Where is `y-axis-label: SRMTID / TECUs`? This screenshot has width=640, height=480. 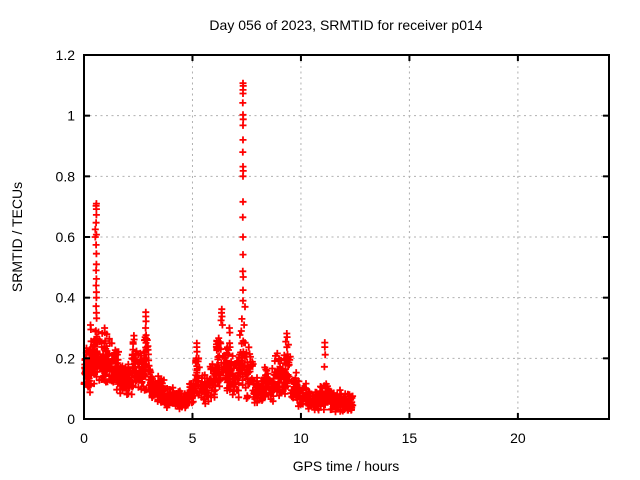 y-axis-label: SRMTID / TECUs is located at coordinates (17, 237).